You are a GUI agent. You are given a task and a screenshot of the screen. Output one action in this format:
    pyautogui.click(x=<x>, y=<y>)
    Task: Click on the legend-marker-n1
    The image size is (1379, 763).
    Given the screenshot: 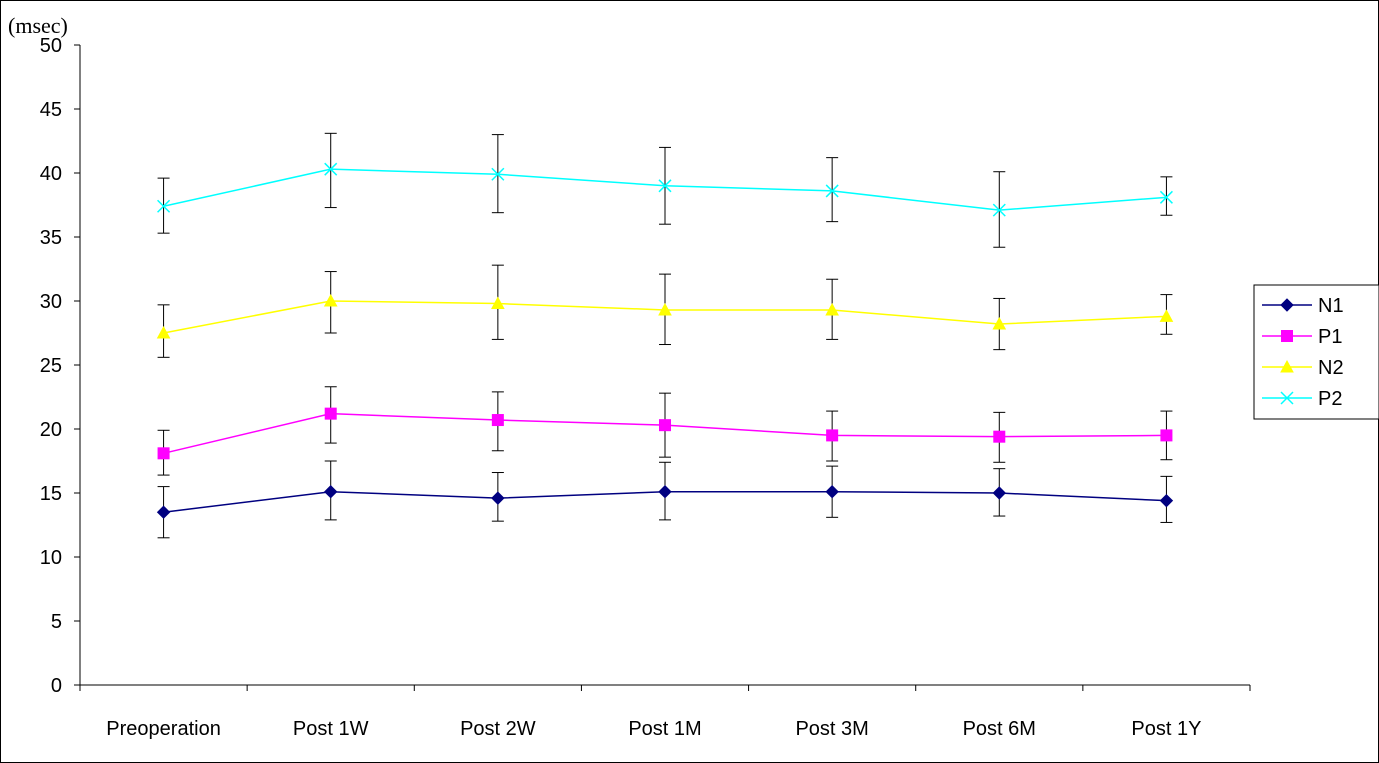 What is the action you would take?
    pyautogui.click(x=1287, y=305)
    